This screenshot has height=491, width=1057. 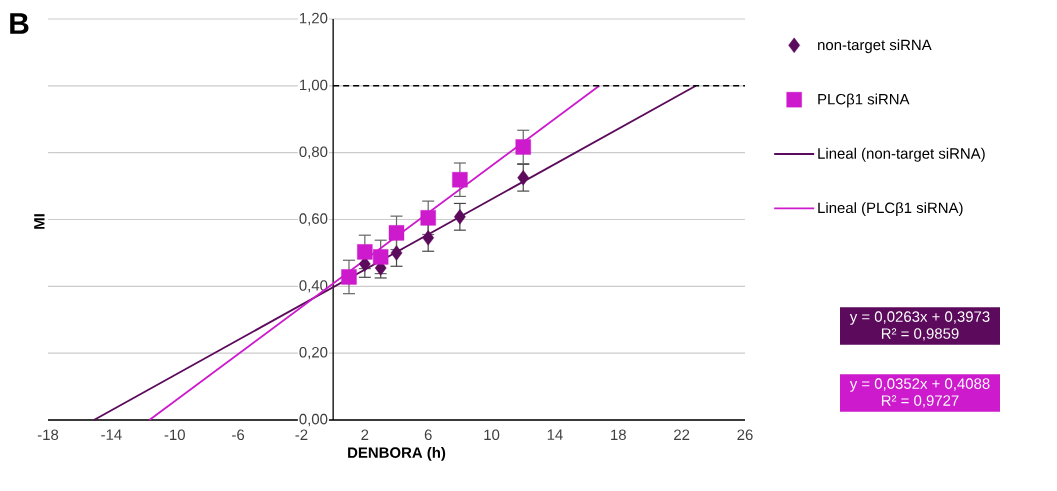 I want to click on y-tick-label: 0,00, so click(x=313, y=420).